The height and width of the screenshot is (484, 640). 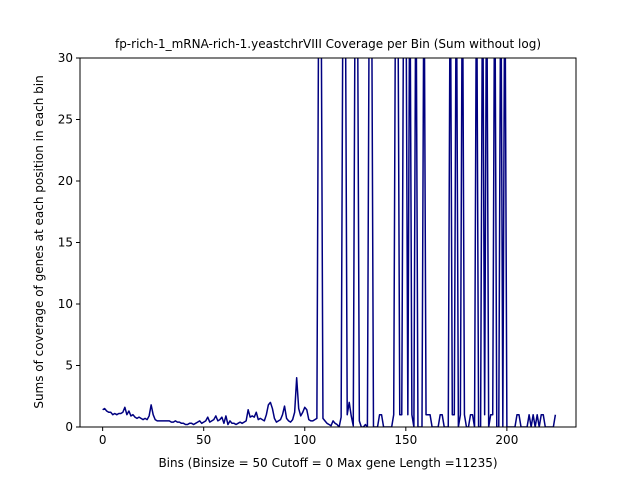 What do you see at coordinates (65, 58) in the screenshot?
I see `y-tick-label: 30` at bounding box center [65, 58].